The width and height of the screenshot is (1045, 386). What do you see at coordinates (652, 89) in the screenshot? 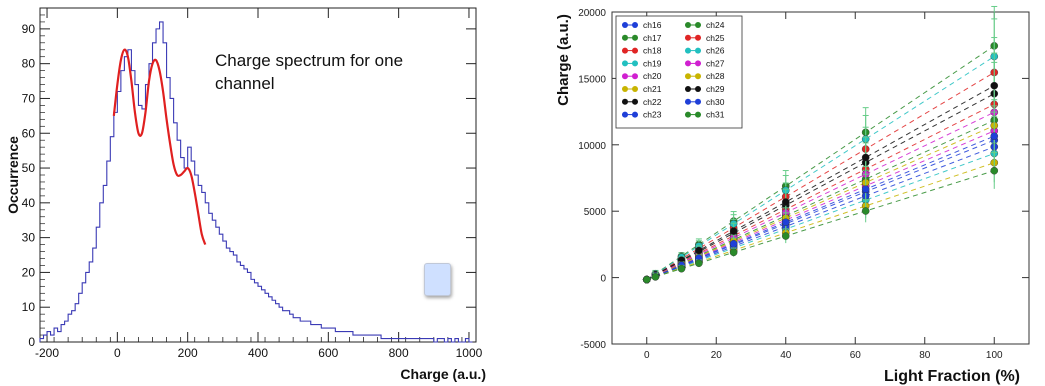
I see `legend-label-ch21: ch21` at bounding box center [652, 89].